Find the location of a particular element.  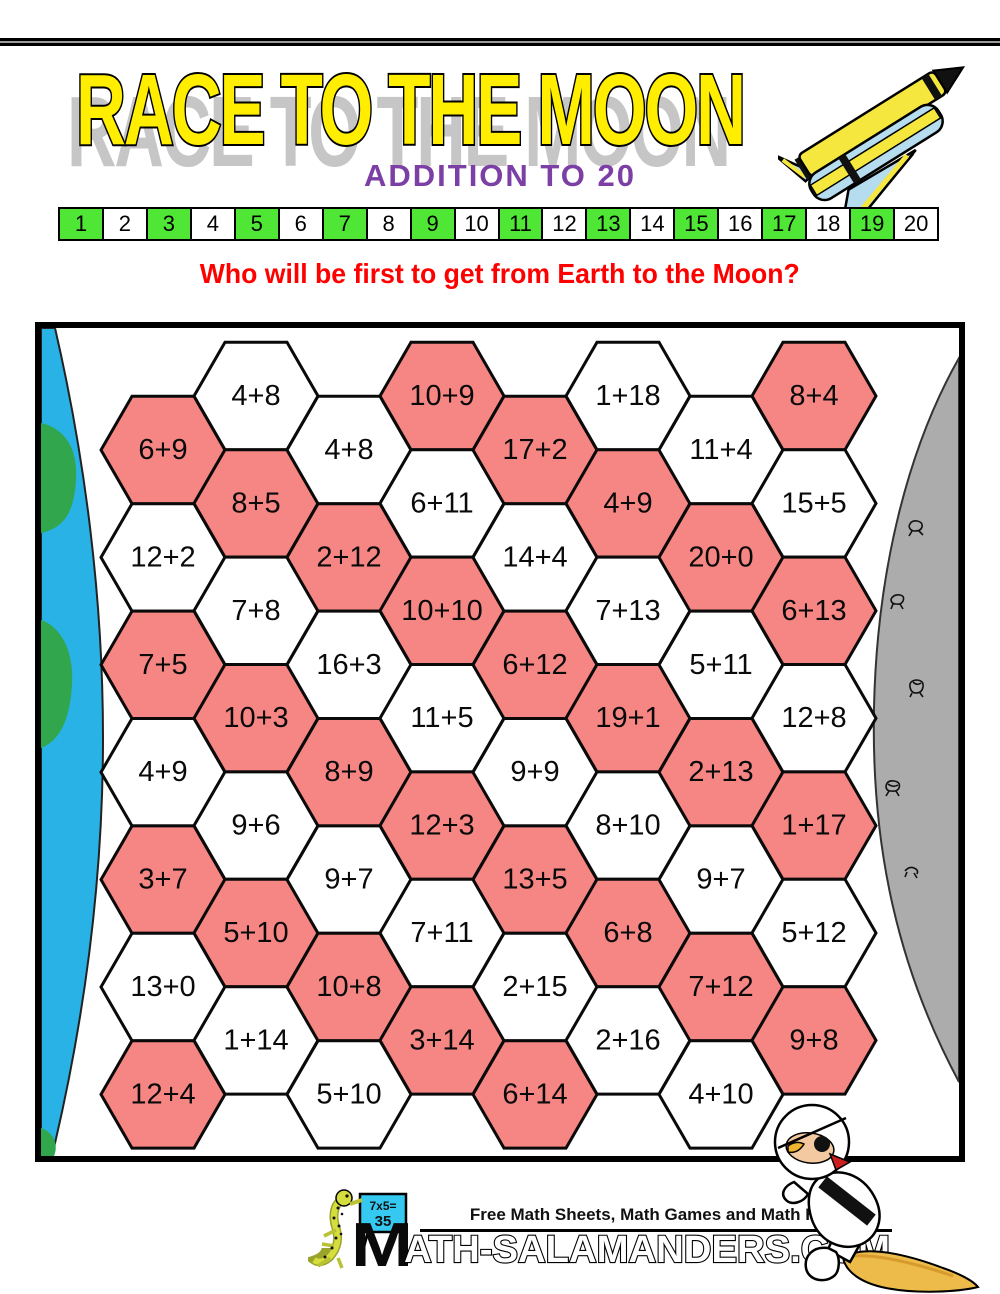

hex-label: 12+3 is located at coordinates (441, 826).